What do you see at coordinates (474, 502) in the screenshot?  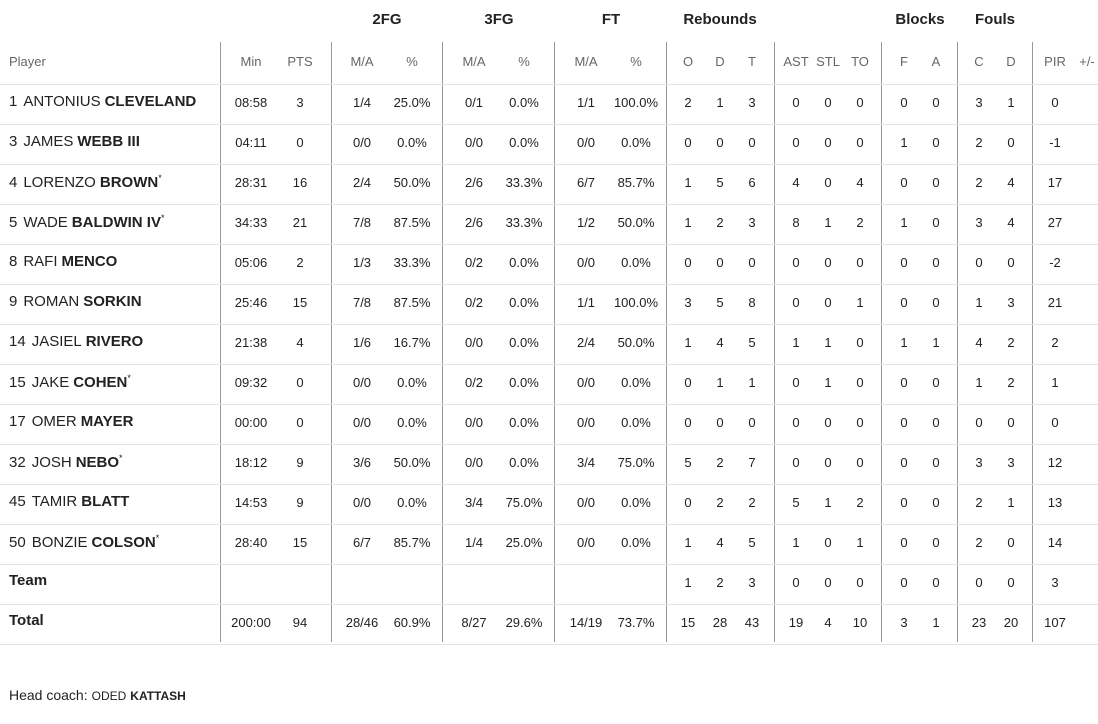 I see `stat-cell: 3/4` at bounding box center [474, 502].